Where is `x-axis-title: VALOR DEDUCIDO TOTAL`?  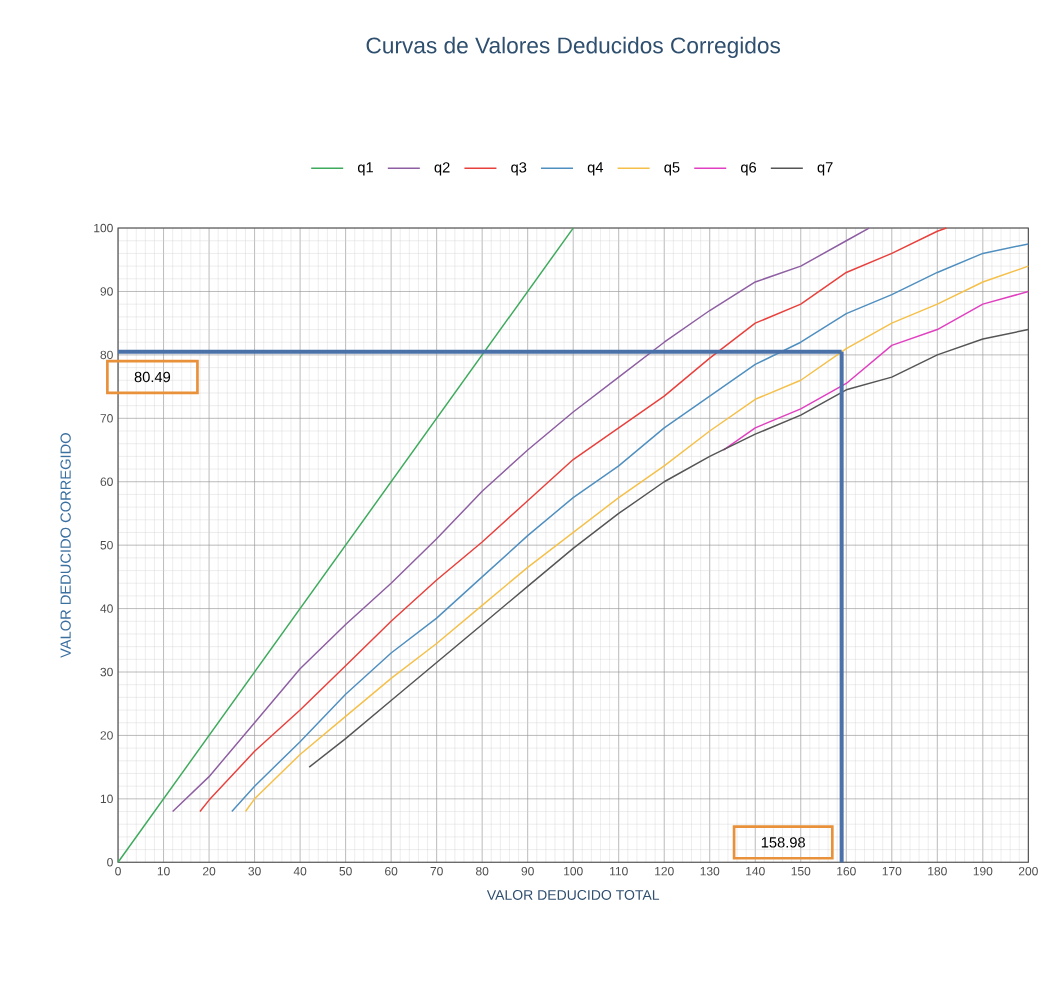
x-axis-title: VALOR DEDUCIDO TOTAL is located at coordinates (573, 894).